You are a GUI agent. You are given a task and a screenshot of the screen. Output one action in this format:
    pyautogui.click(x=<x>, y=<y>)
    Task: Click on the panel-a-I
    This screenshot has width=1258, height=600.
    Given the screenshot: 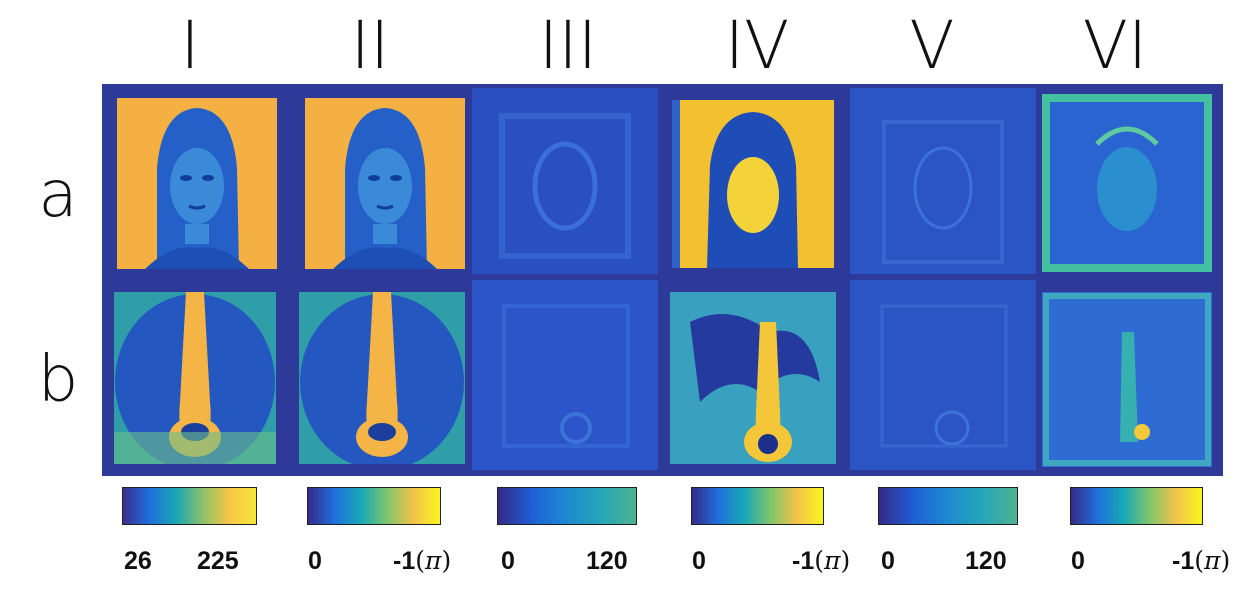 What is the action you would take?
    pyautogui.click(x=197, y=183)
    